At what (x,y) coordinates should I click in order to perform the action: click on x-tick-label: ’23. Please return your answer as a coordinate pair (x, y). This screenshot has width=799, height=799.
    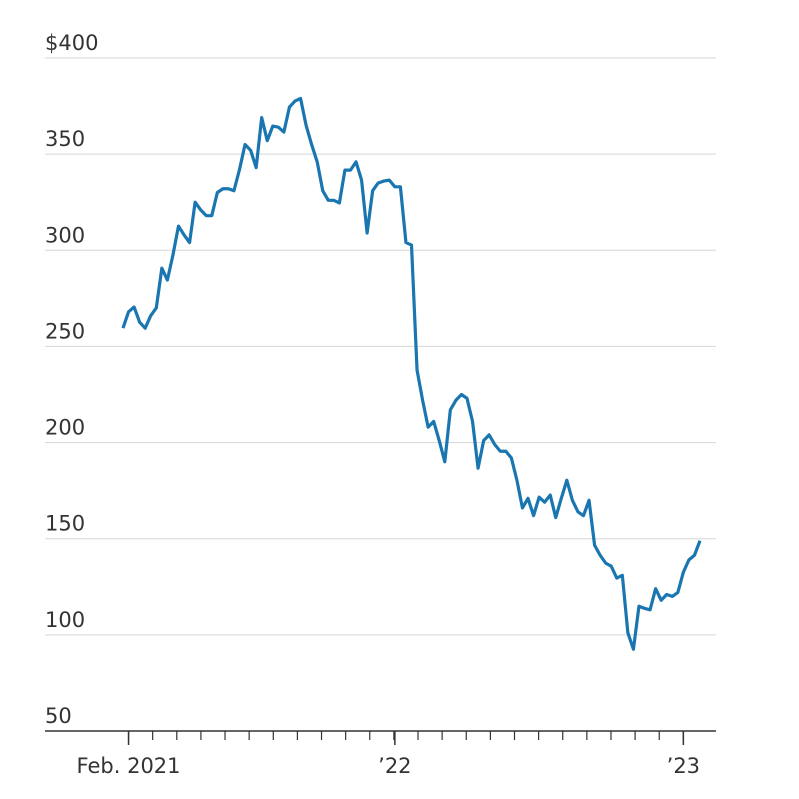
    Looking at the image, I should click on (683, 766).